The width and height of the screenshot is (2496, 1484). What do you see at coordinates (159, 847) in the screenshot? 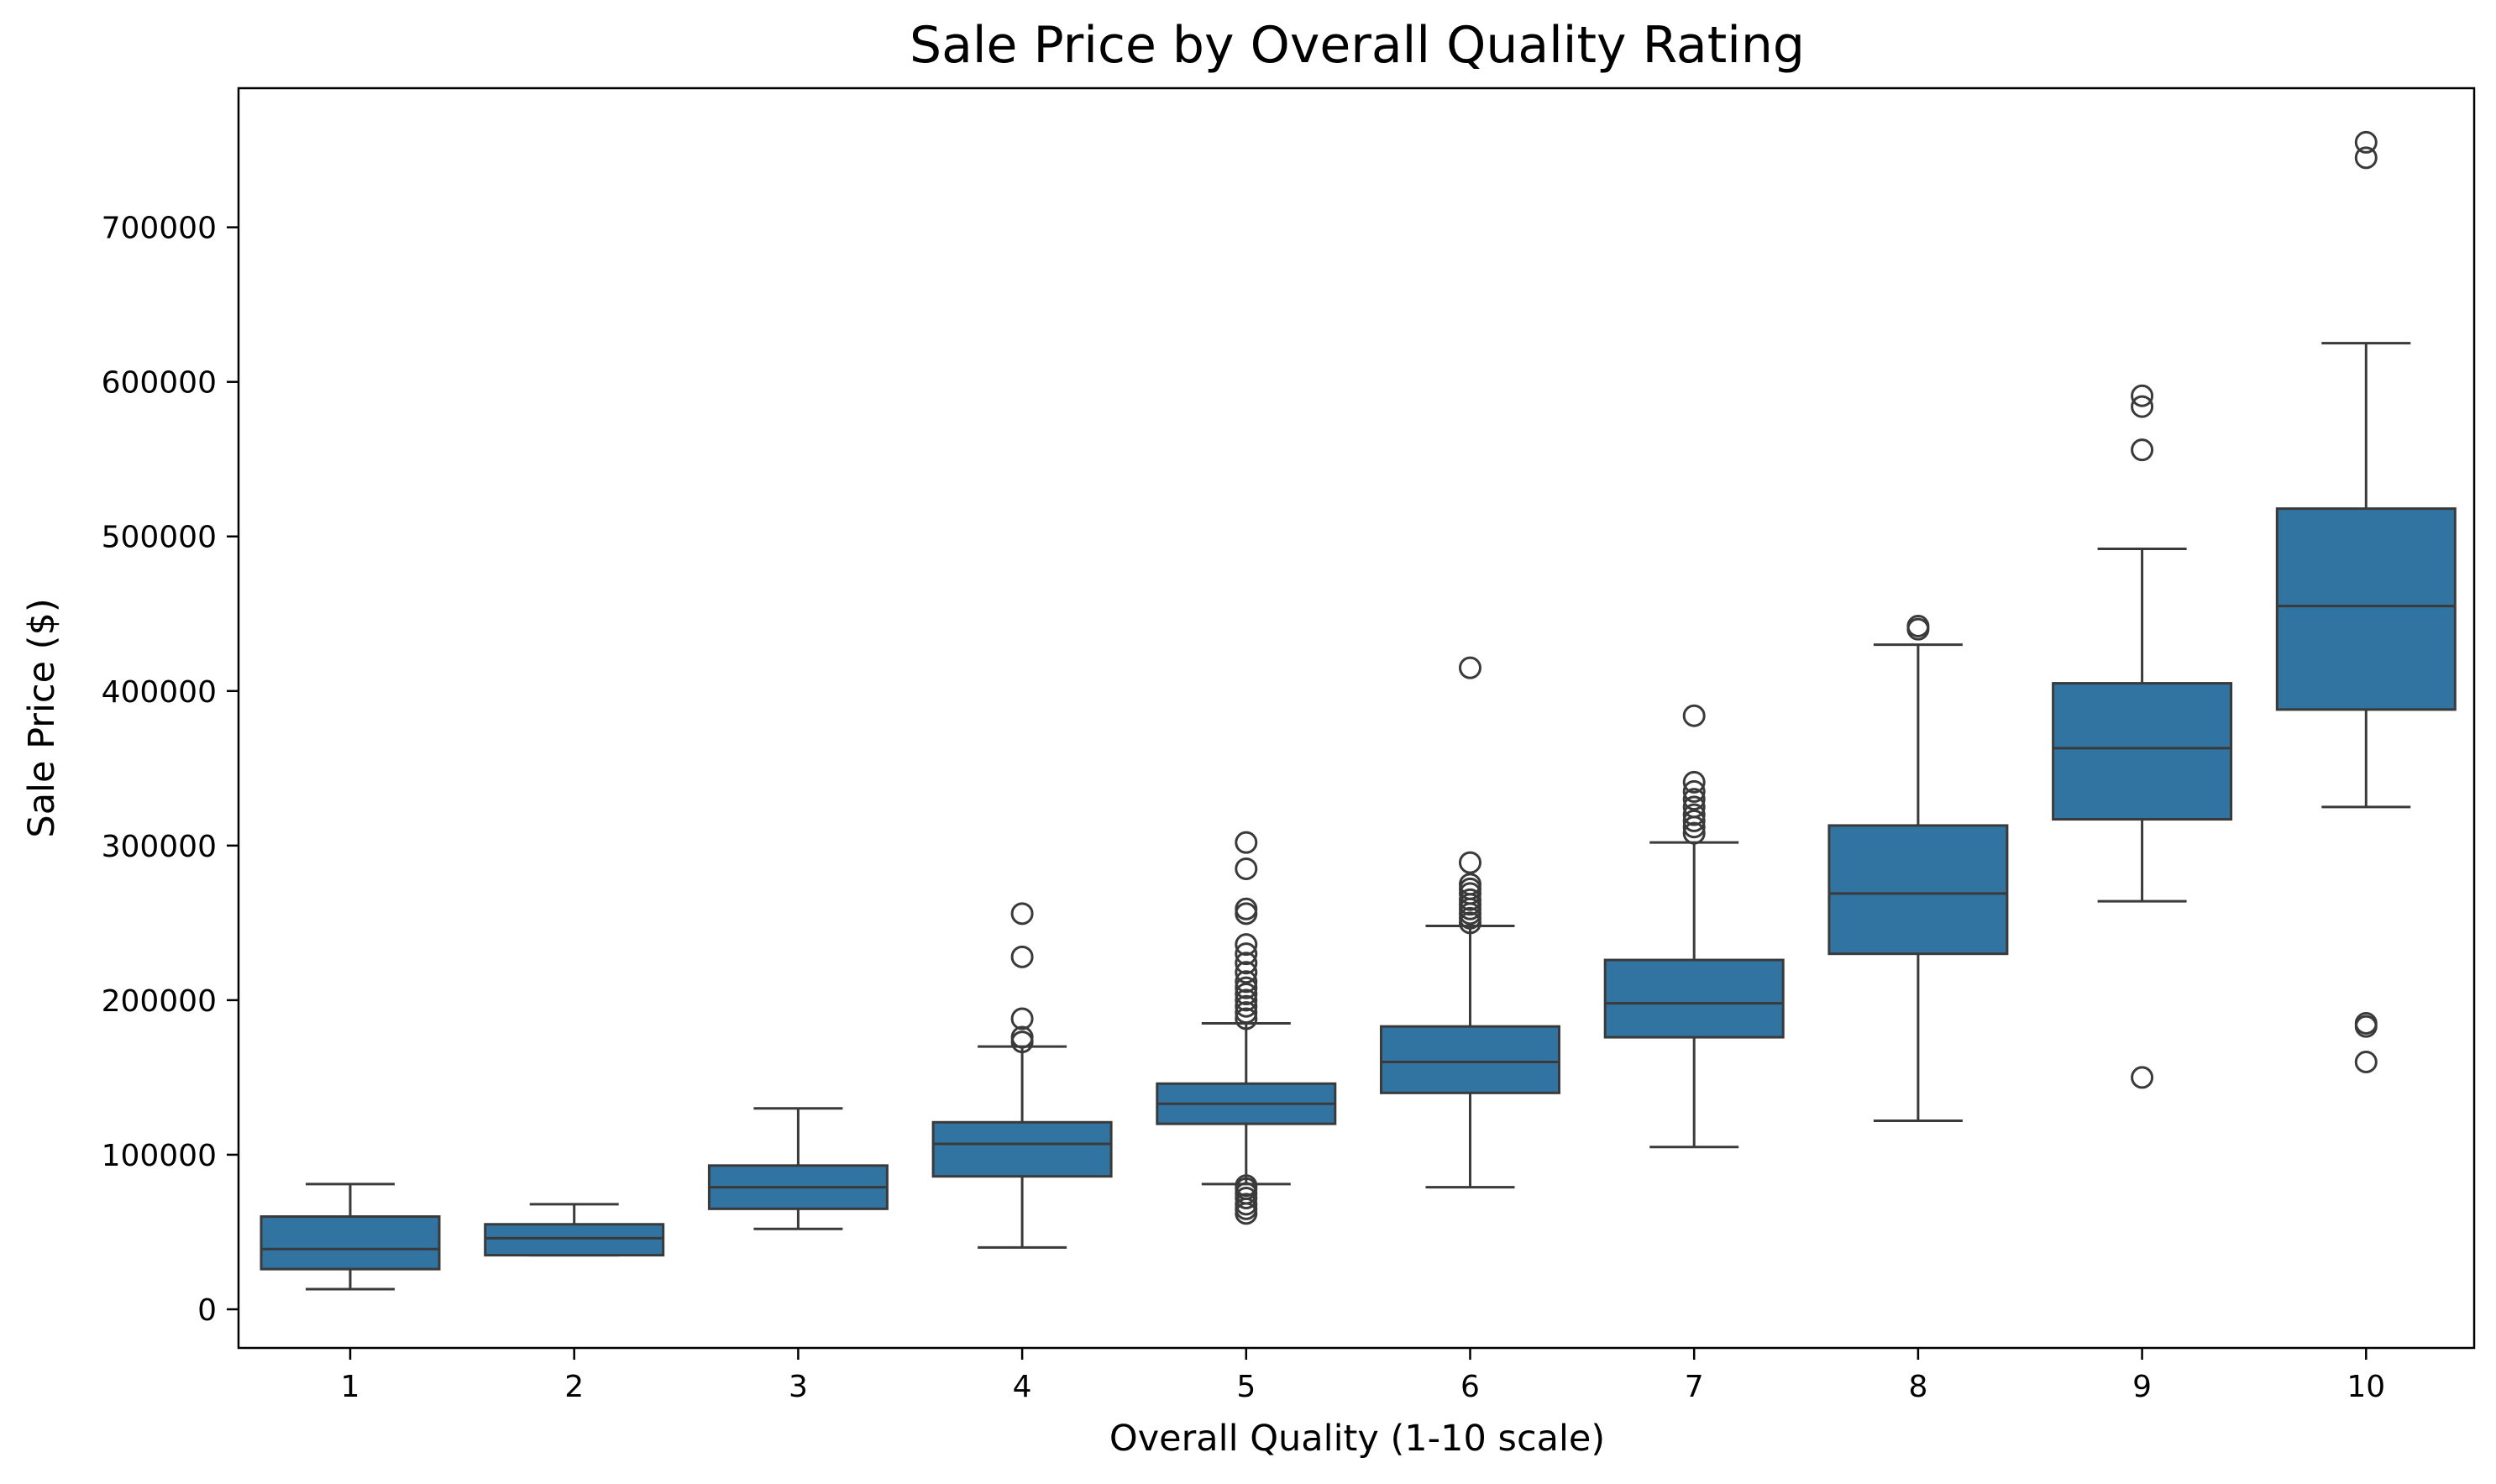
I see `y-tick-label: 300000` at bounding box center [159, 847].